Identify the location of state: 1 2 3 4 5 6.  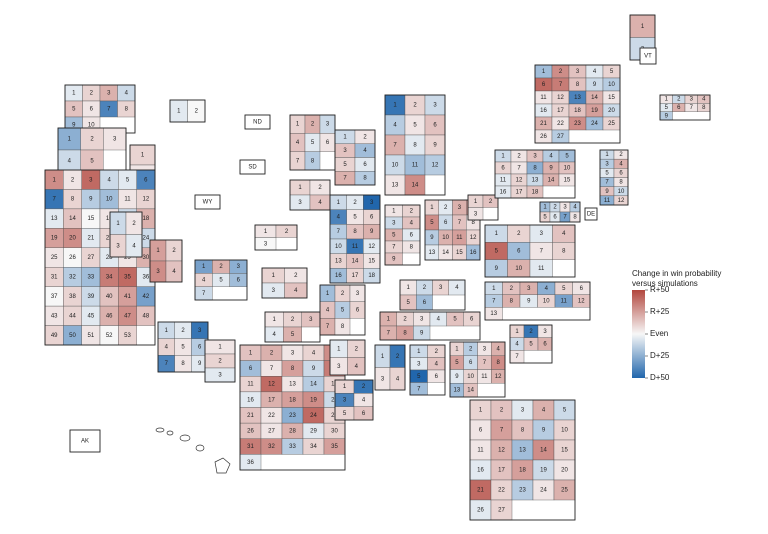
(354, 400).